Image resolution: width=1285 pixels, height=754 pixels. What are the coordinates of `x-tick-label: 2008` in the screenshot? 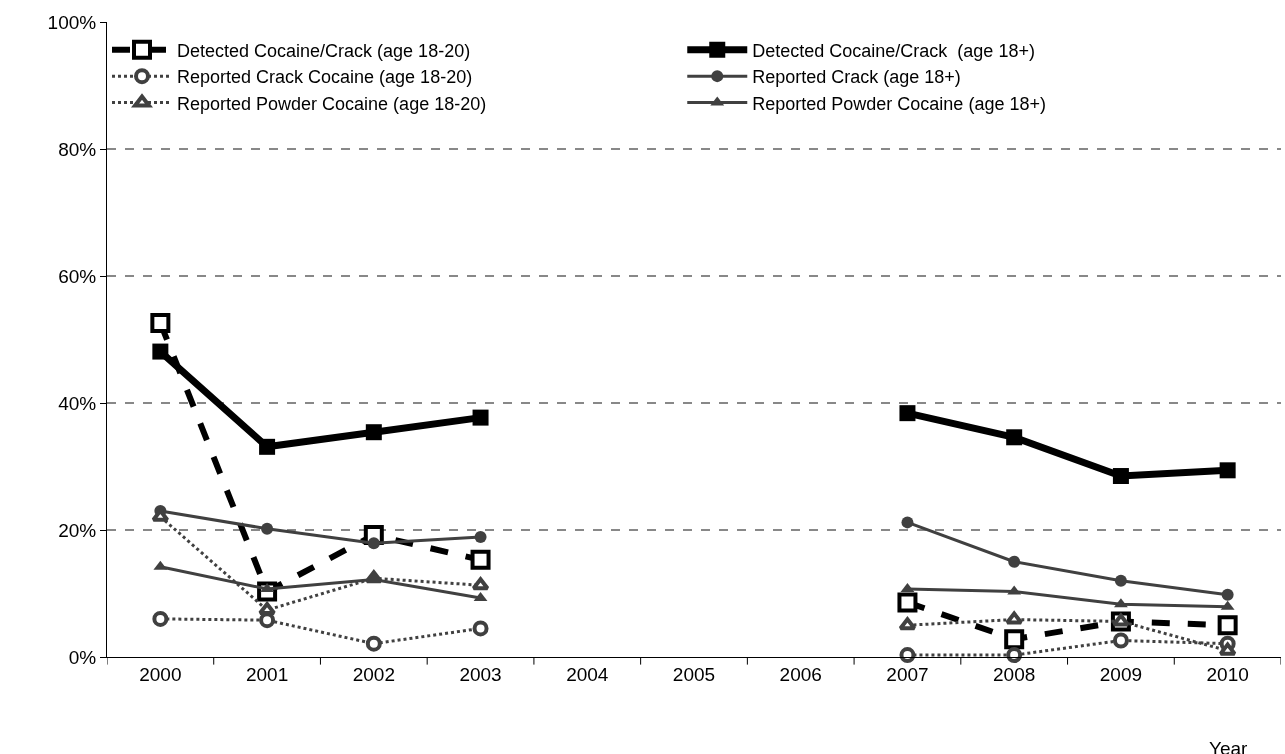 It's located at (1014, 674).